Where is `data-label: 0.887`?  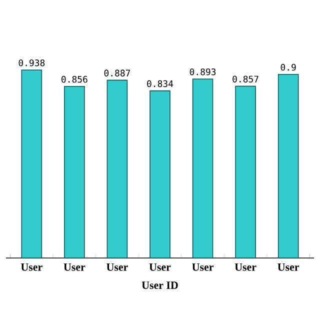 data-label: 0.887 is located at coordinates (117, 73).